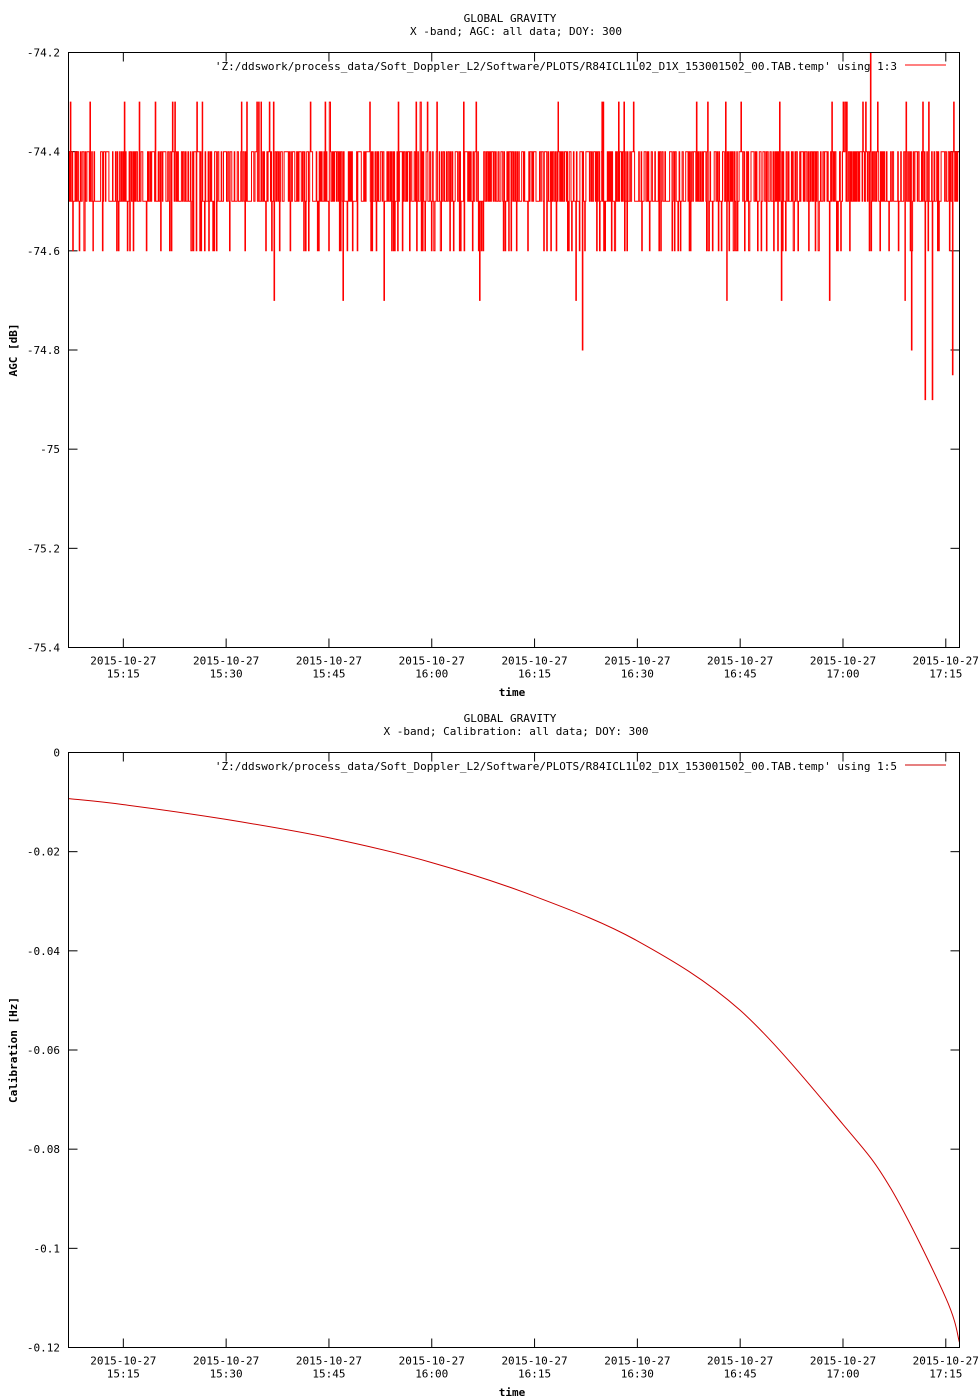  I want to click on y-tick-label: -0.08, so click(43, 1149).